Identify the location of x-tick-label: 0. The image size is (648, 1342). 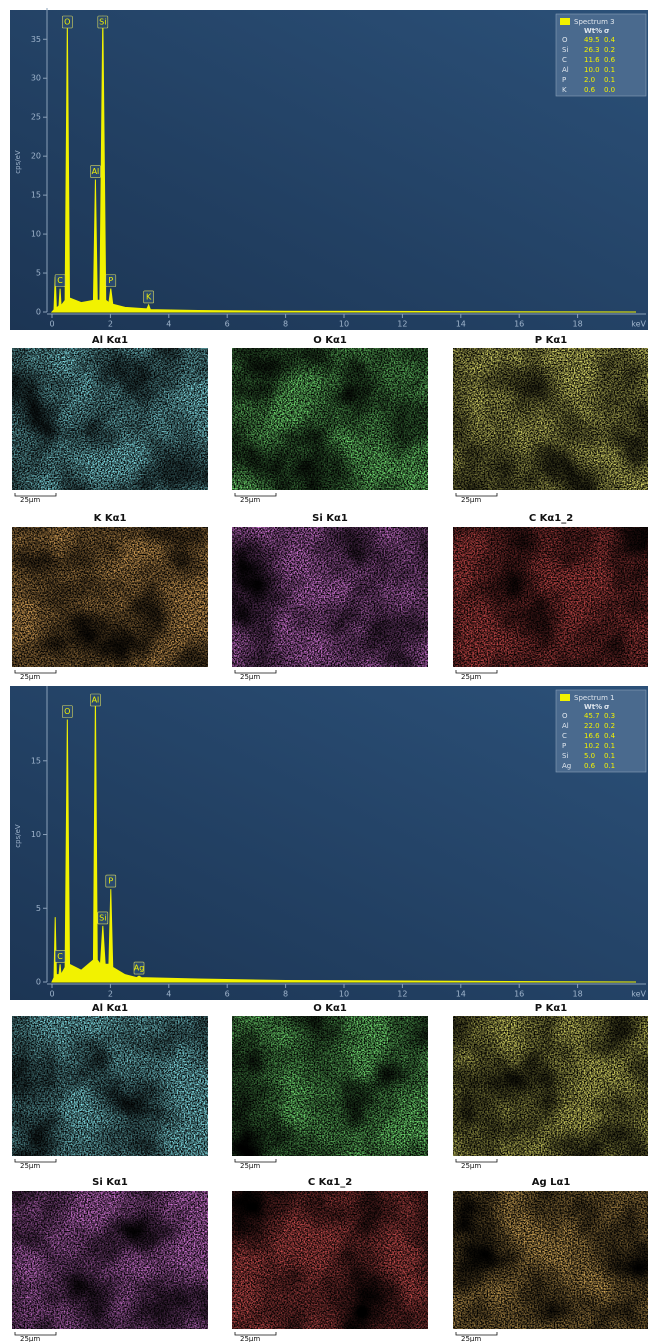
(51, 324).